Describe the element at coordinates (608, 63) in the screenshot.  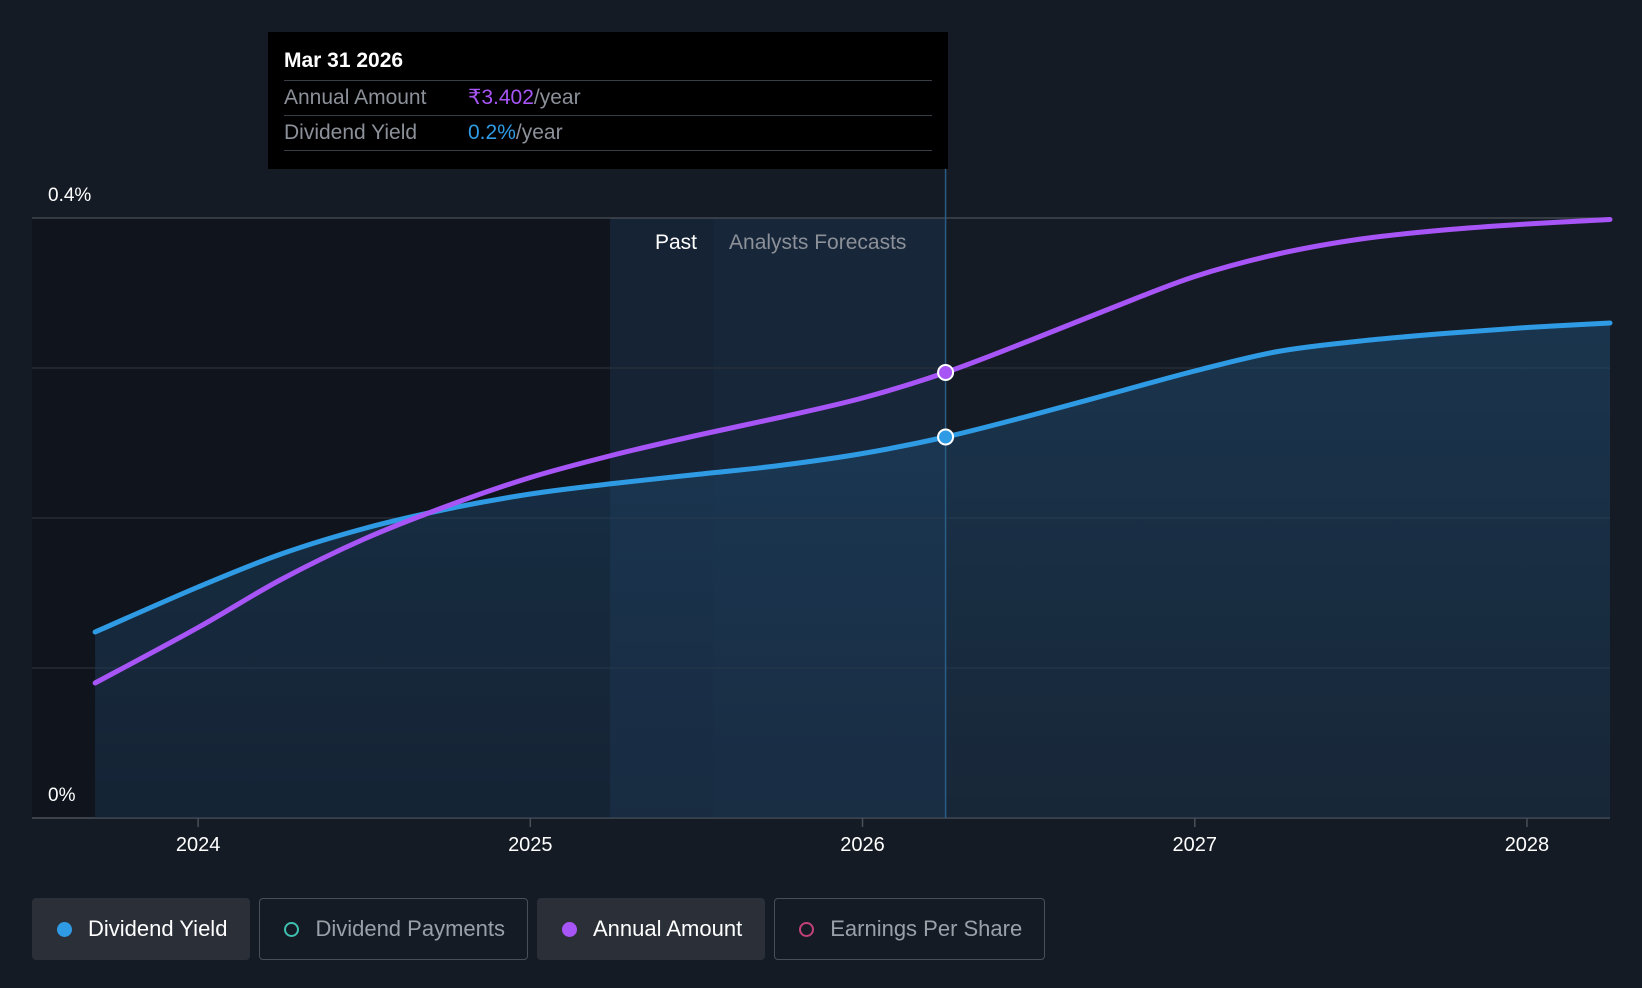
I see `tooltip-date: Mar 31 2026` at that location.